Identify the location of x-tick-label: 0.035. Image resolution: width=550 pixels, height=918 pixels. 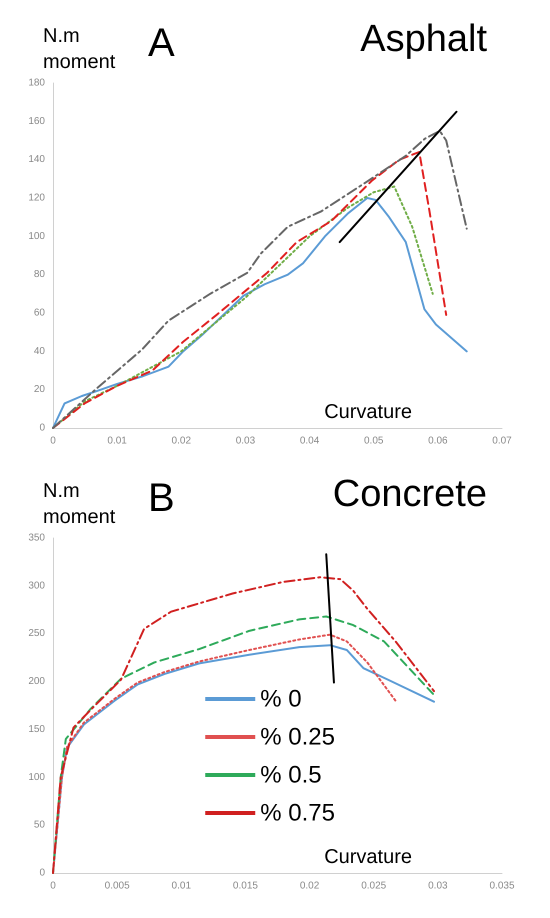
(502, 886).